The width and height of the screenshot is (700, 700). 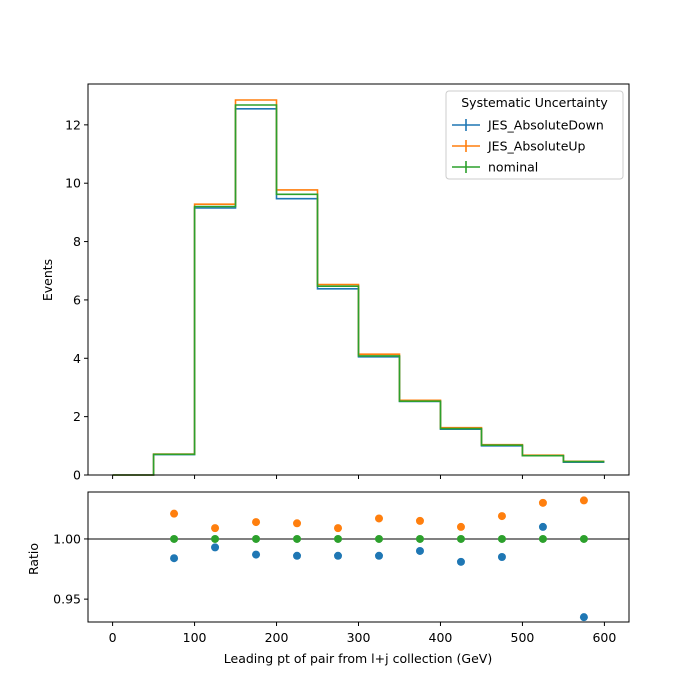 I want to click on x-tick-label: 200, so click(x=277, y=637).